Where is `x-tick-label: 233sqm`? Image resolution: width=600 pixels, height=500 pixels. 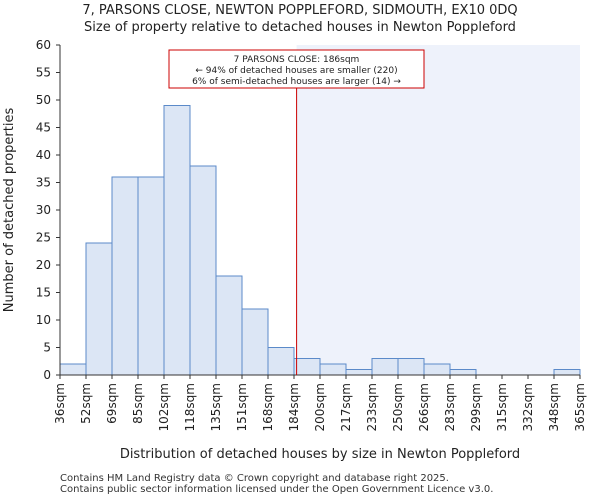
x-tick-label: 233sqm is located at coordinates (372, 407).